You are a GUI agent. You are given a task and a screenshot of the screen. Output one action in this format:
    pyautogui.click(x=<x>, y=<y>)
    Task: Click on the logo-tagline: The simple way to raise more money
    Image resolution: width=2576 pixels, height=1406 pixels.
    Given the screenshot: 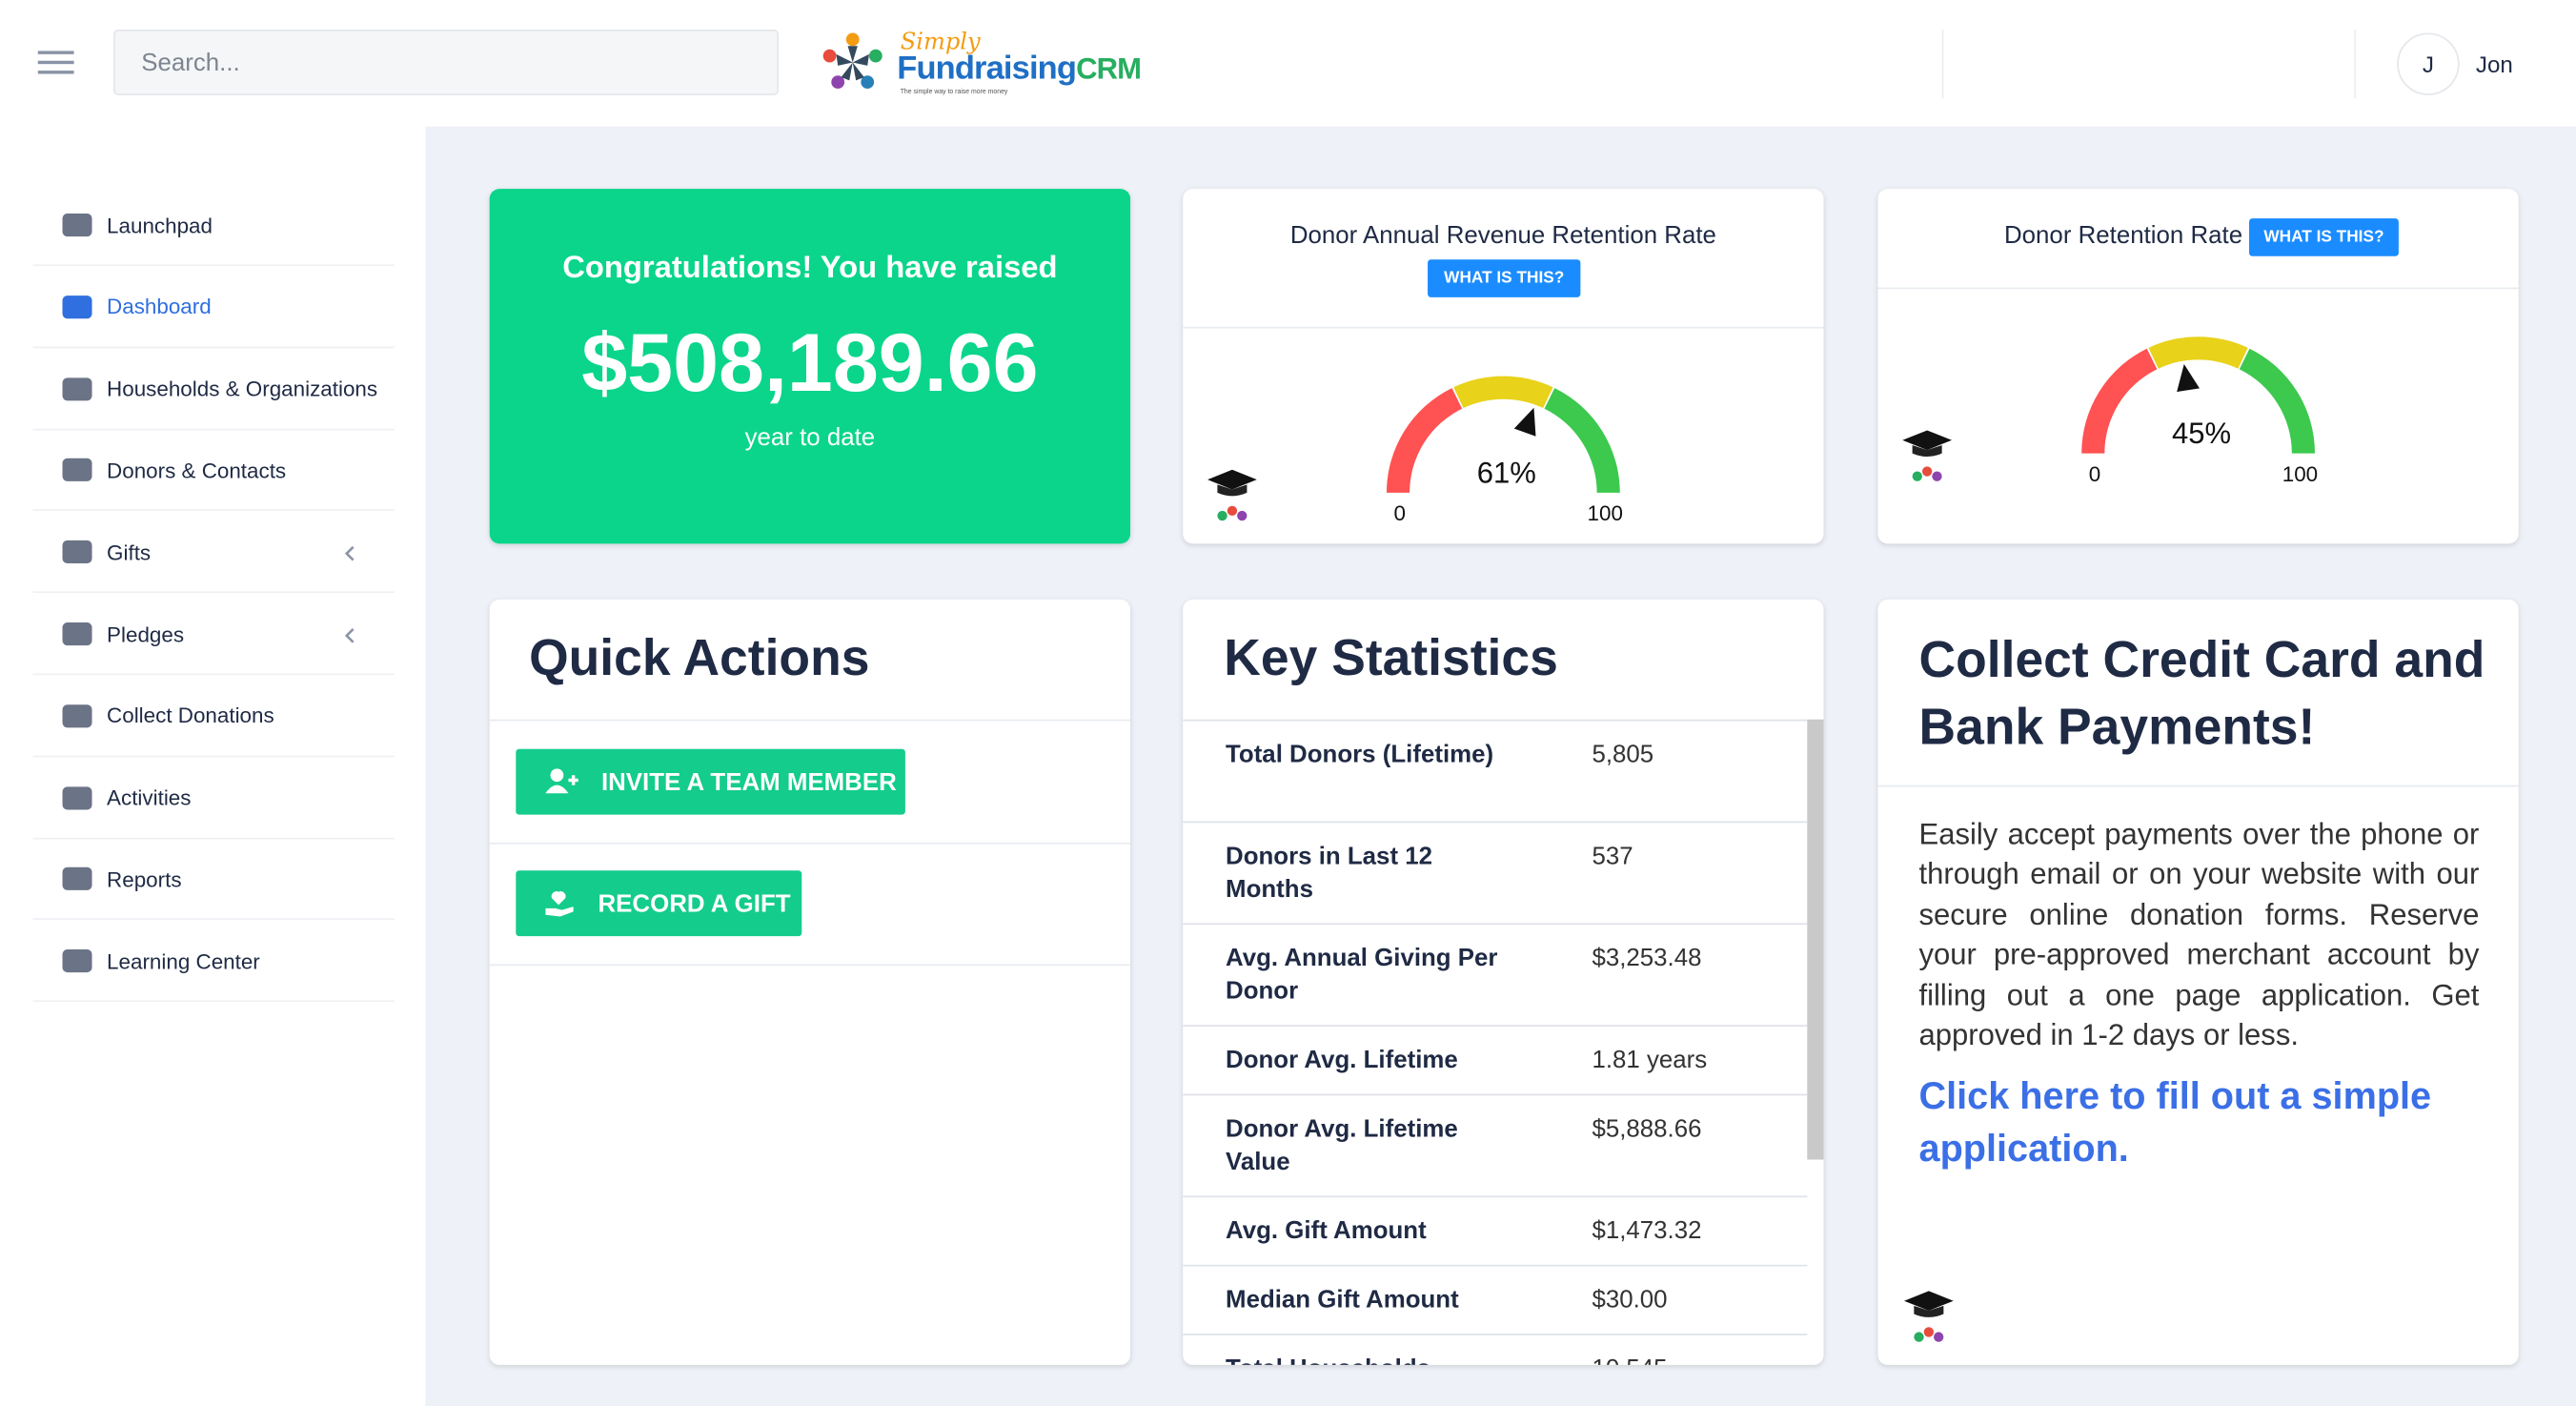 What is the action you would take?
    pyautogui.click(x=954, y=91)
    